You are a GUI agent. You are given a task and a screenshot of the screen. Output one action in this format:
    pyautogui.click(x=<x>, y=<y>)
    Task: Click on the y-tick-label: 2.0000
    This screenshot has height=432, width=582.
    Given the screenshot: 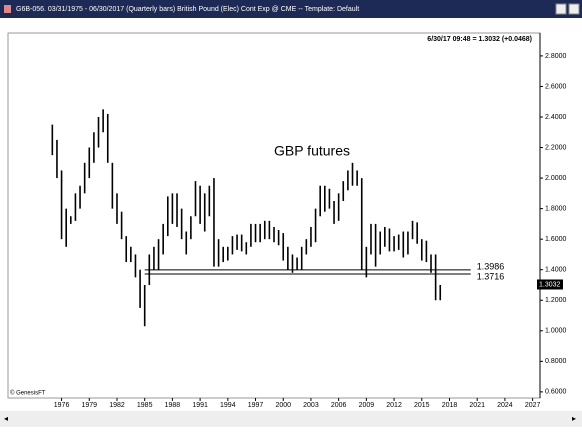 What is the action you would take?
    pyautogui.click(x=556, y=178)
    